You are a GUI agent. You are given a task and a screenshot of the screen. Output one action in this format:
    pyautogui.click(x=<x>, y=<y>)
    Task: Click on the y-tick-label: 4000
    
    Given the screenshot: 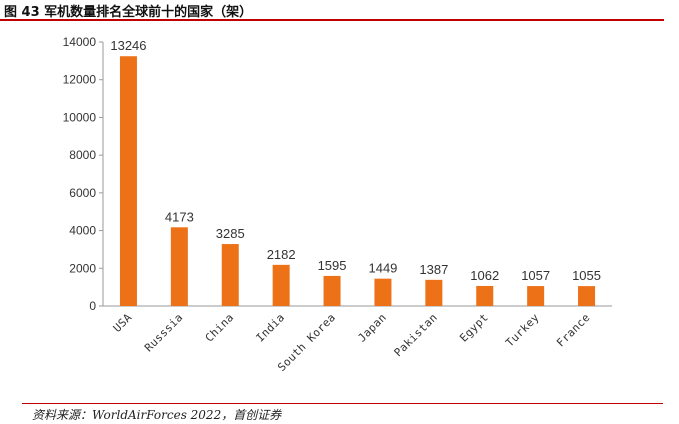 What is the action you would take?
    pyautogui.click(x=82, y=231)
    